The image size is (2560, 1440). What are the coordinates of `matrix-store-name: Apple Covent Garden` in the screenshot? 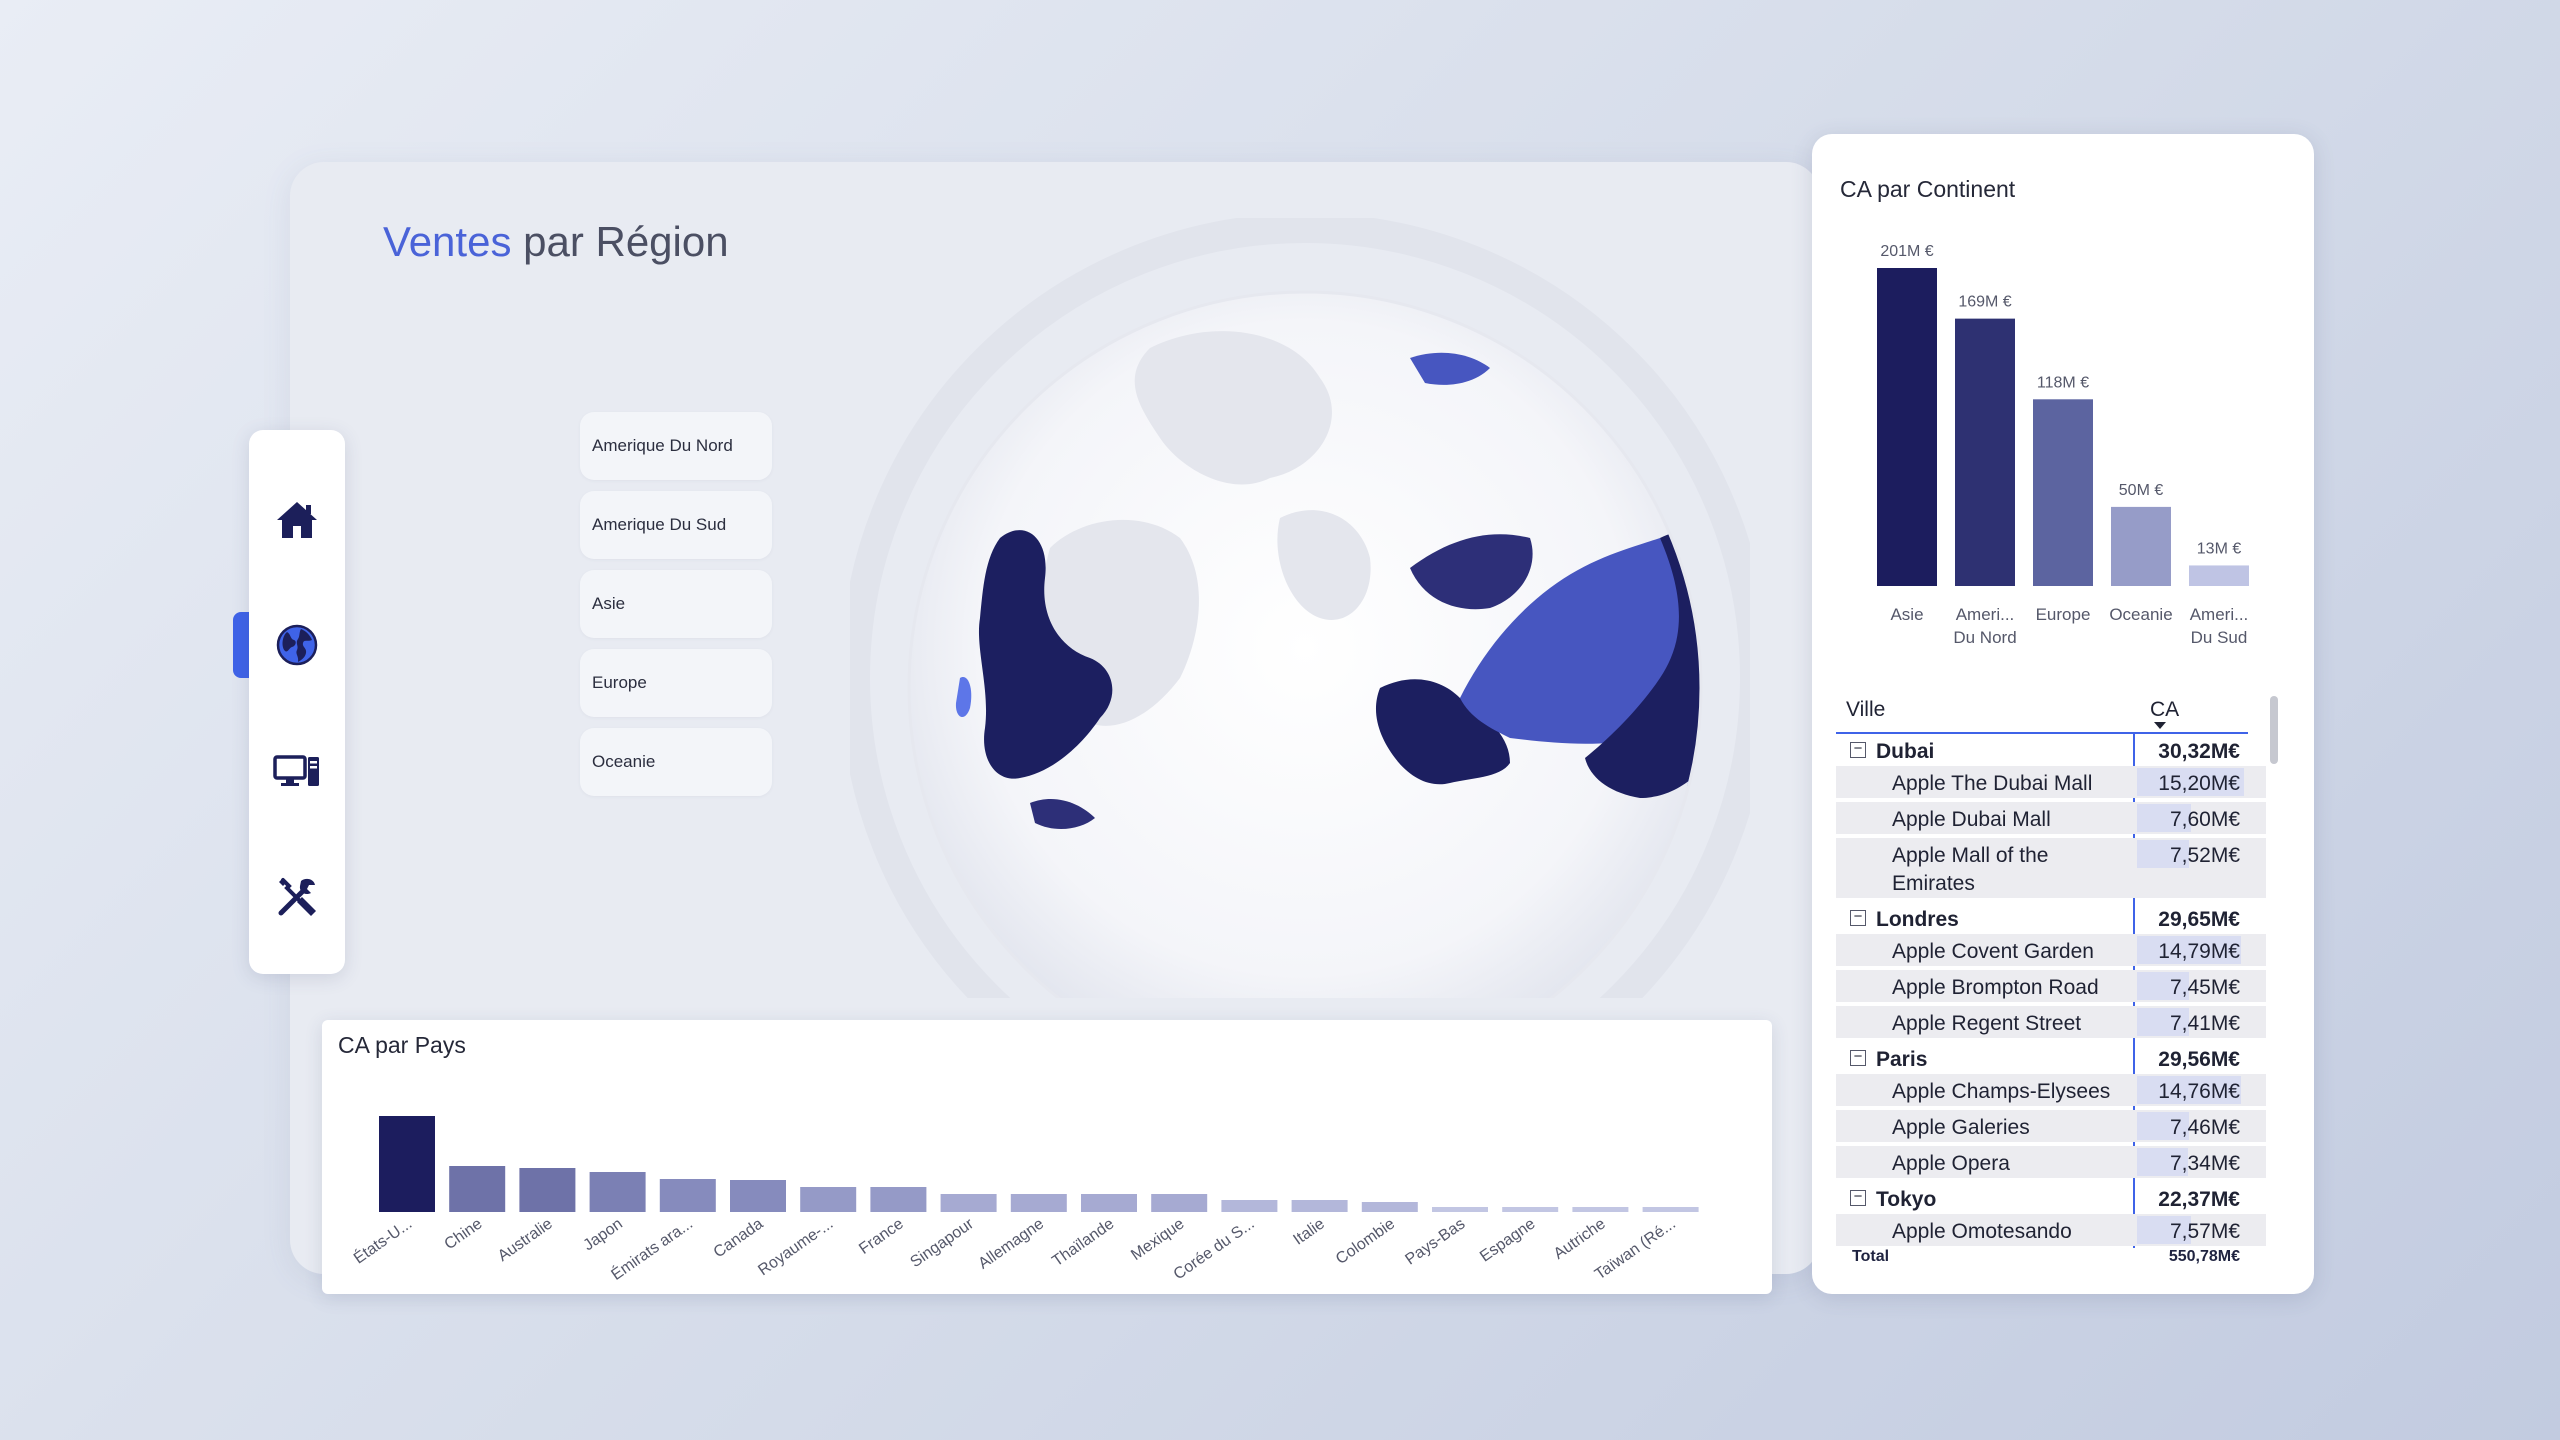 It's located at (1993, 951).